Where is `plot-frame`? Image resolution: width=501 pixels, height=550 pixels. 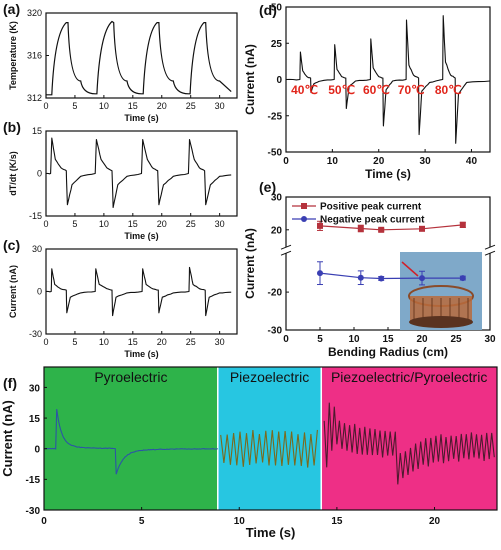
plot-frame is located at coordinates (388, 79).